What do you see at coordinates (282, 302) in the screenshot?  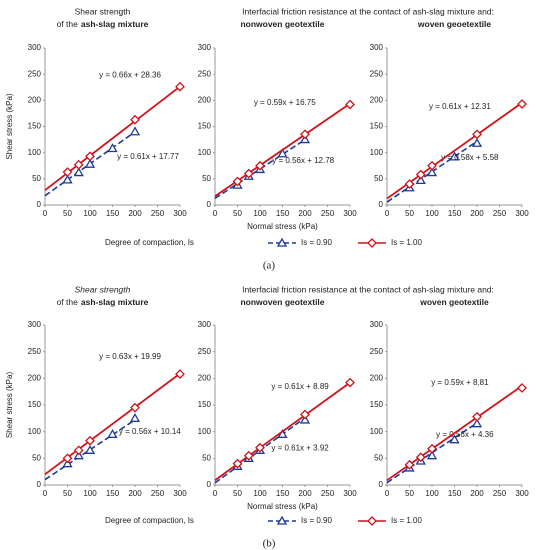 I see `chart-subtitle: nonwoven geotextile` at bounding box center [282, 302].